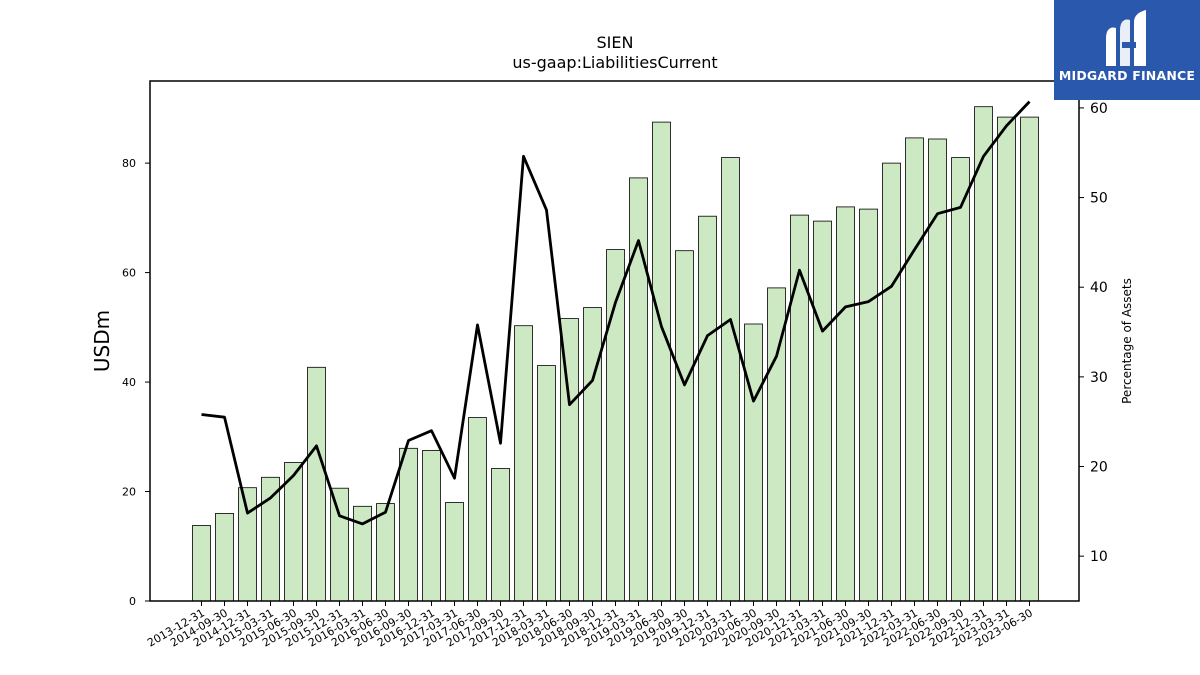  Describe the element at coordinates (1099, 557) in the screenshot. I see `right-tick-label: 10` at that location.